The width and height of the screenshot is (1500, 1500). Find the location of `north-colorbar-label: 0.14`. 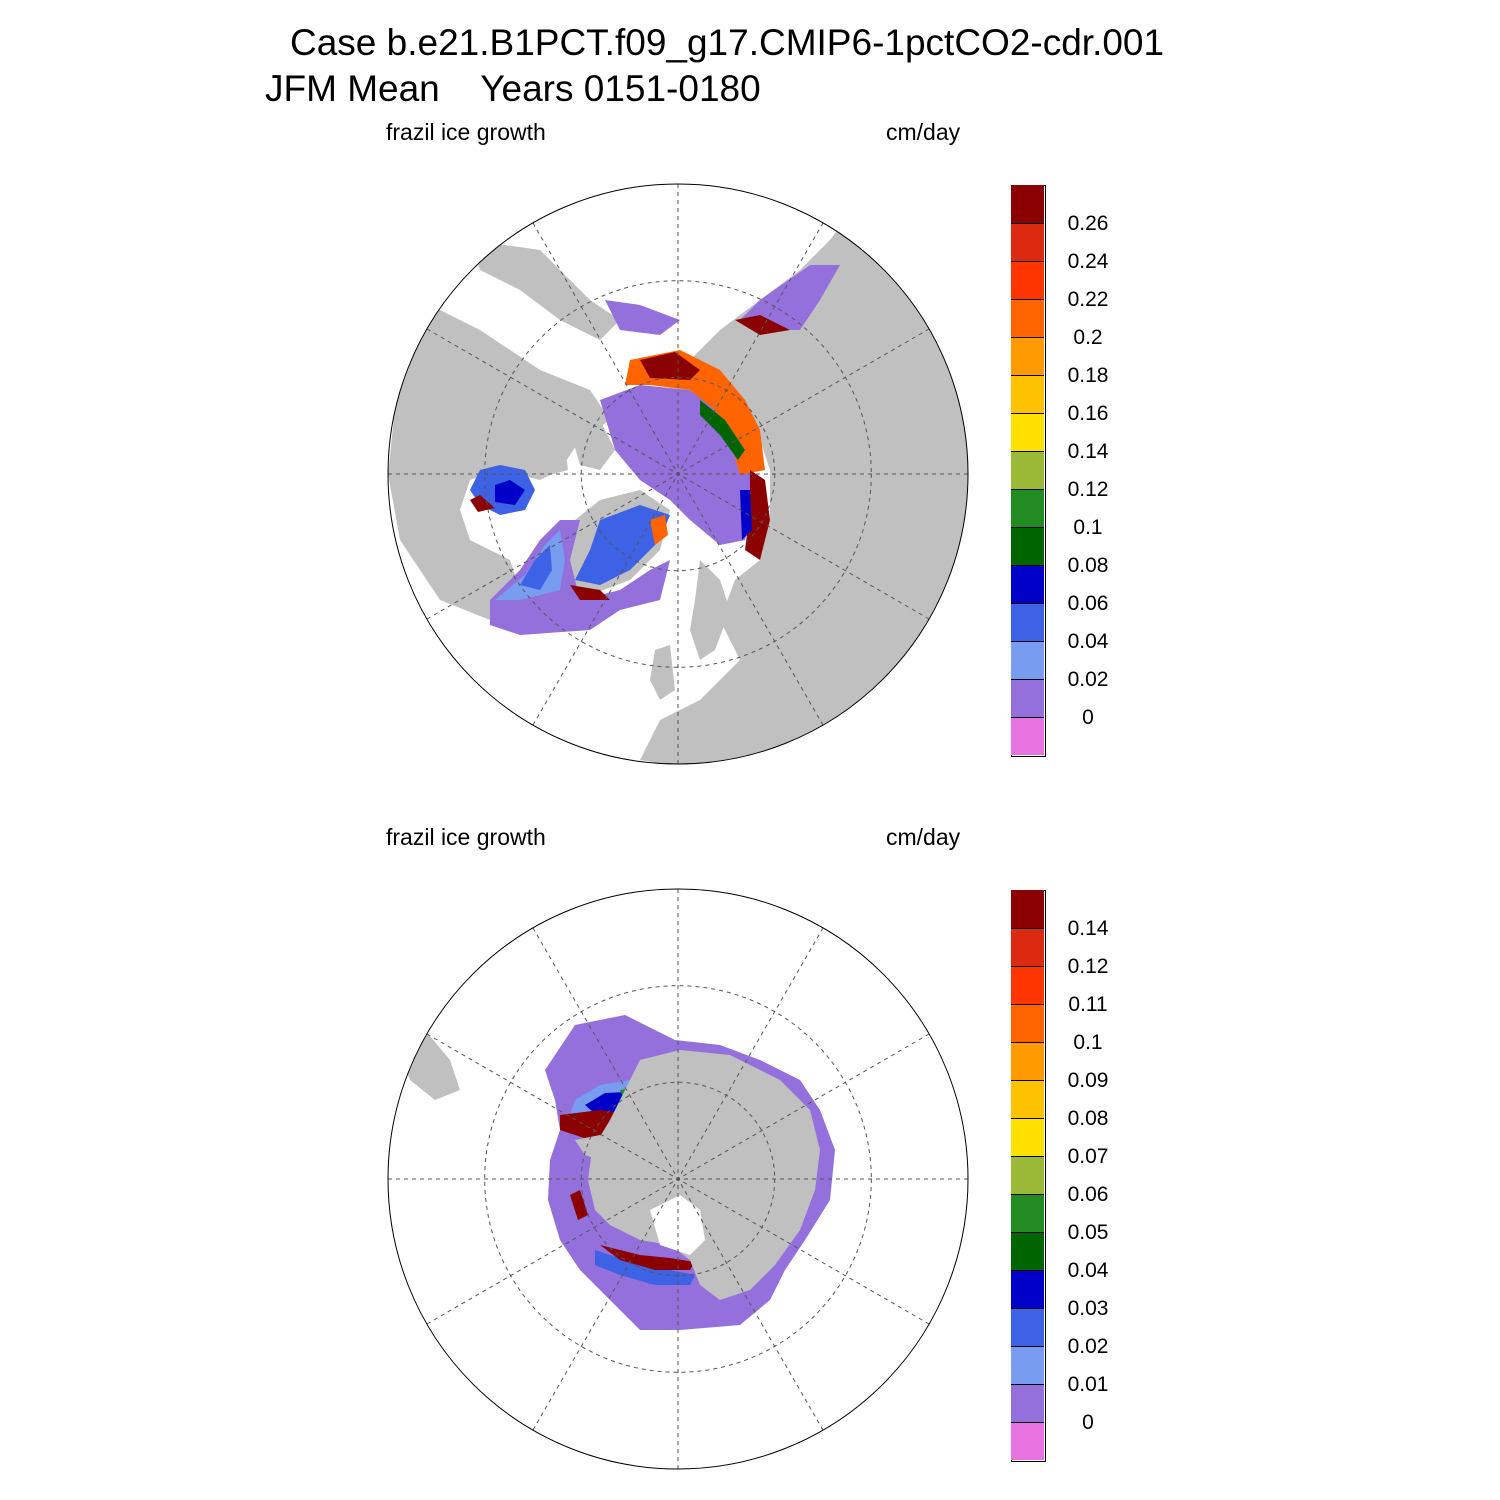

north-colorbar-label: 0.14 is located at coordinates (1088, 451).